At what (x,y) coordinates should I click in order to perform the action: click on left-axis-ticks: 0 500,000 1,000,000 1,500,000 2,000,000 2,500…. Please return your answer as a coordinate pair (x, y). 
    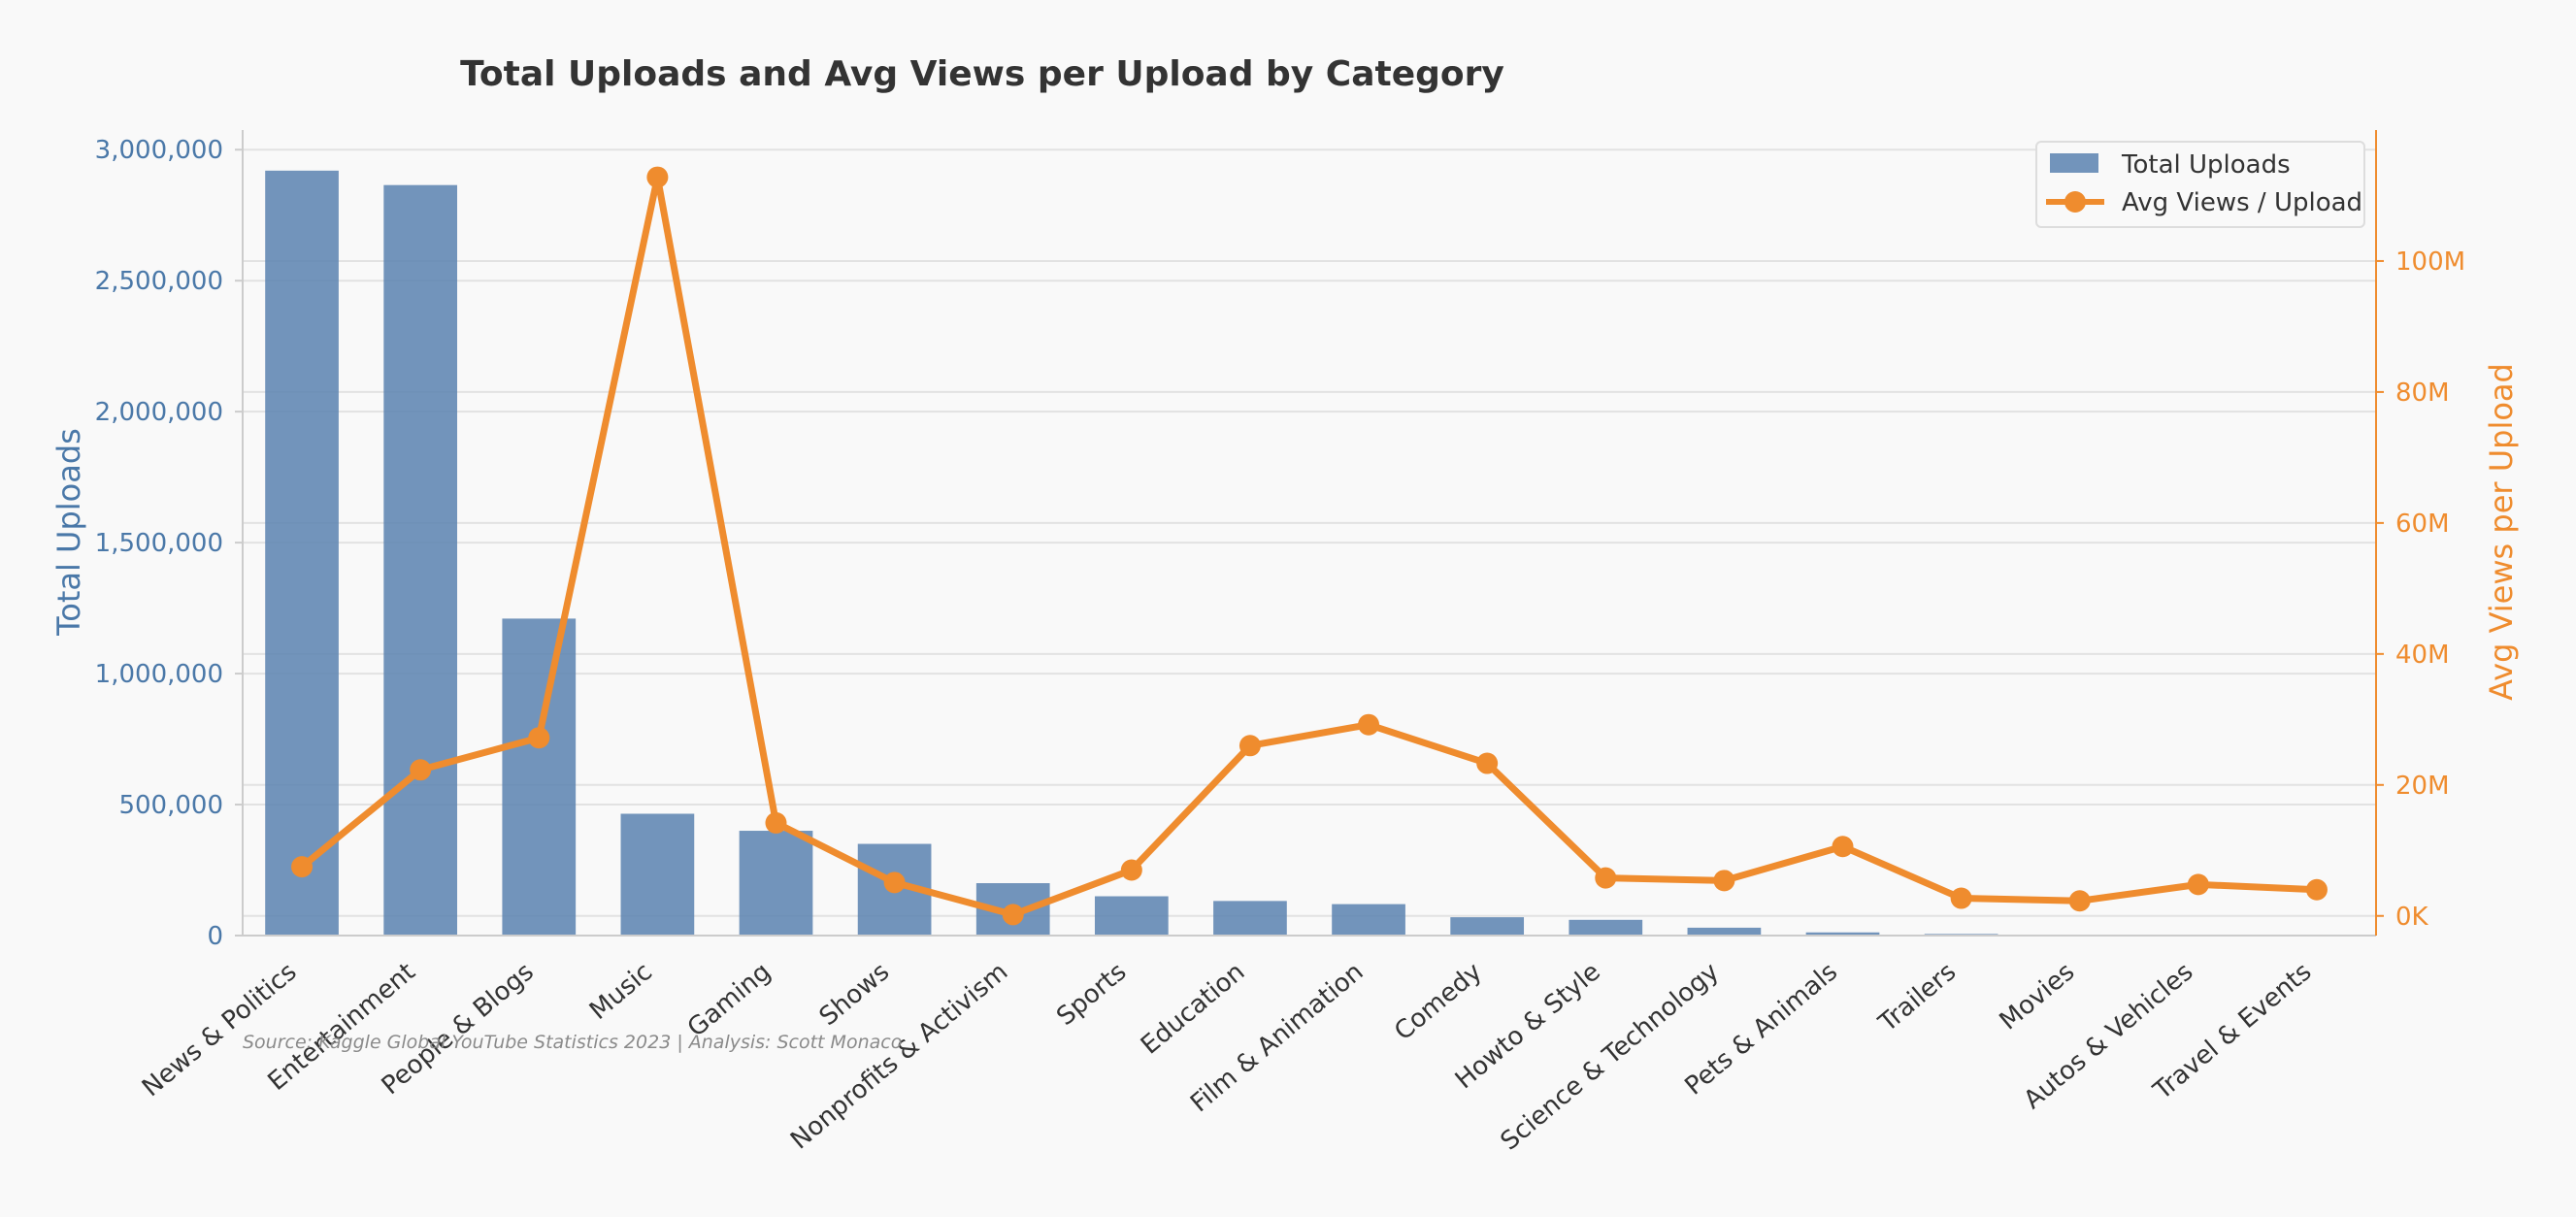
    Looking at the image, I should click on (169, 544).